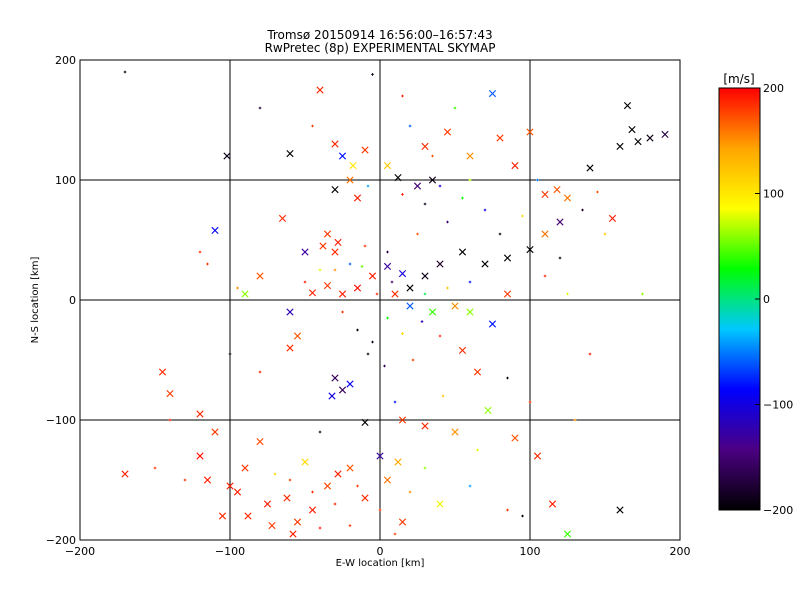 The height and width of the screenshot is (600, 800). What do you see at coordinates (739, 299) in the screenshot?
I see `colorbar-gradient` at bounding box center [739, 299].